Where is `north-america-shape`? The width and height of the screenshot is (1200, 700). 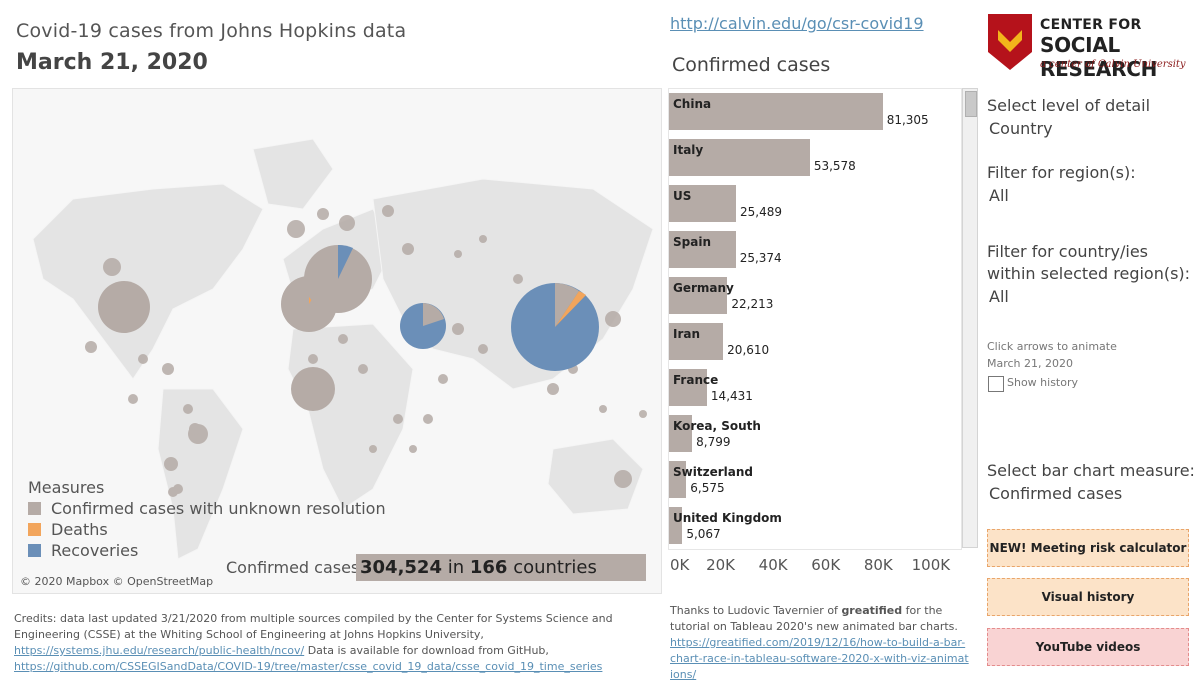
north-america-shape is located at coordinates (148, 281).